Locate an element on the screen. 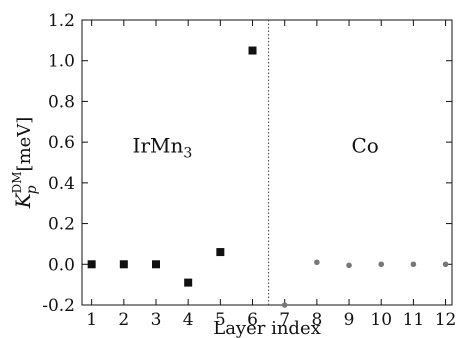 Image resolution: width=463 pixels, height=338 pixels. region-label-irmn3-base: IrMn is located at coordinates (158, 145).